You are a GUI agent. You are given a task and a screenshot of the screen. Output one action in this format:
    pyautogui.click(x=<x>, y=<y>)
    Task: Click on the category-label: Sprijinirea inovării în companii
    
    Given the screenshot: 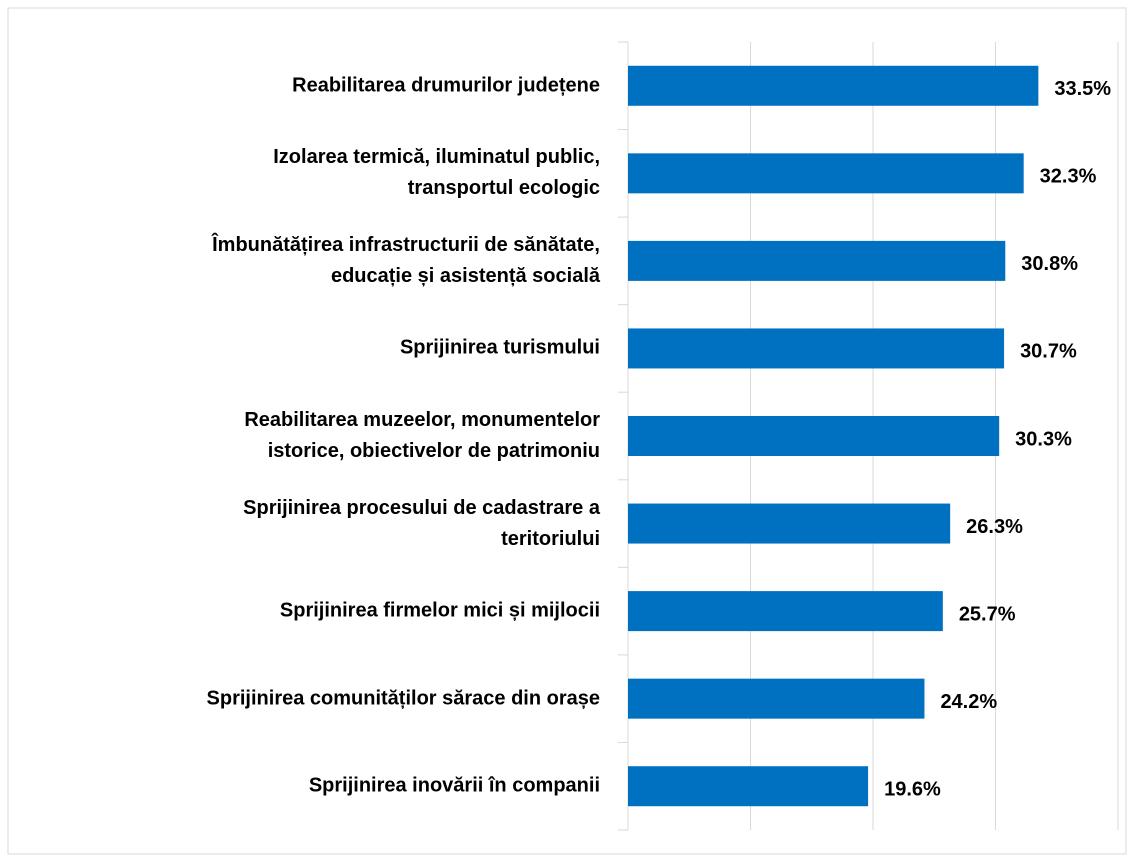 What is the action you would take?
    pyautogui.click(x=454, y=785)
    